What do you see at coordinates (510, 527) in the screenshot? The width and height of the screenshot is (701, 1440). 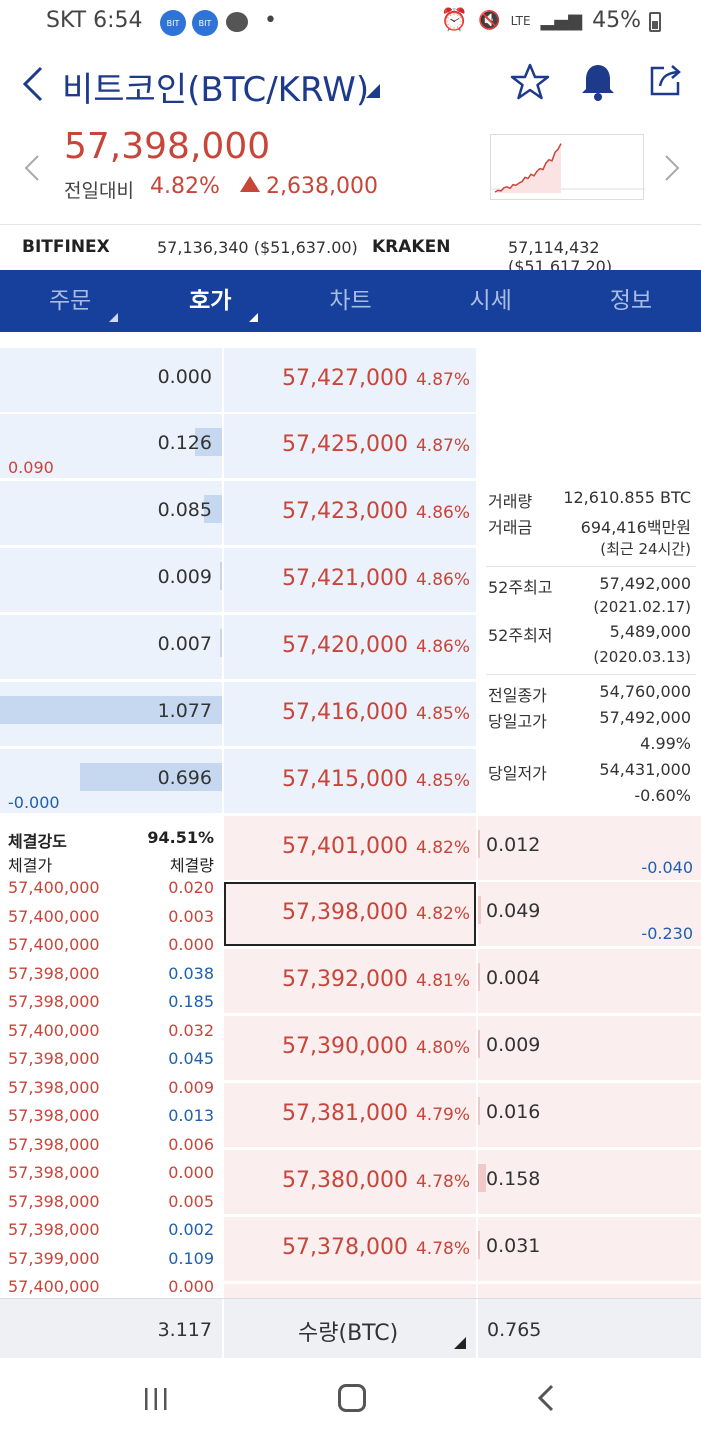 I see `amount-label: 거래금` at bounding box center [510, 527].